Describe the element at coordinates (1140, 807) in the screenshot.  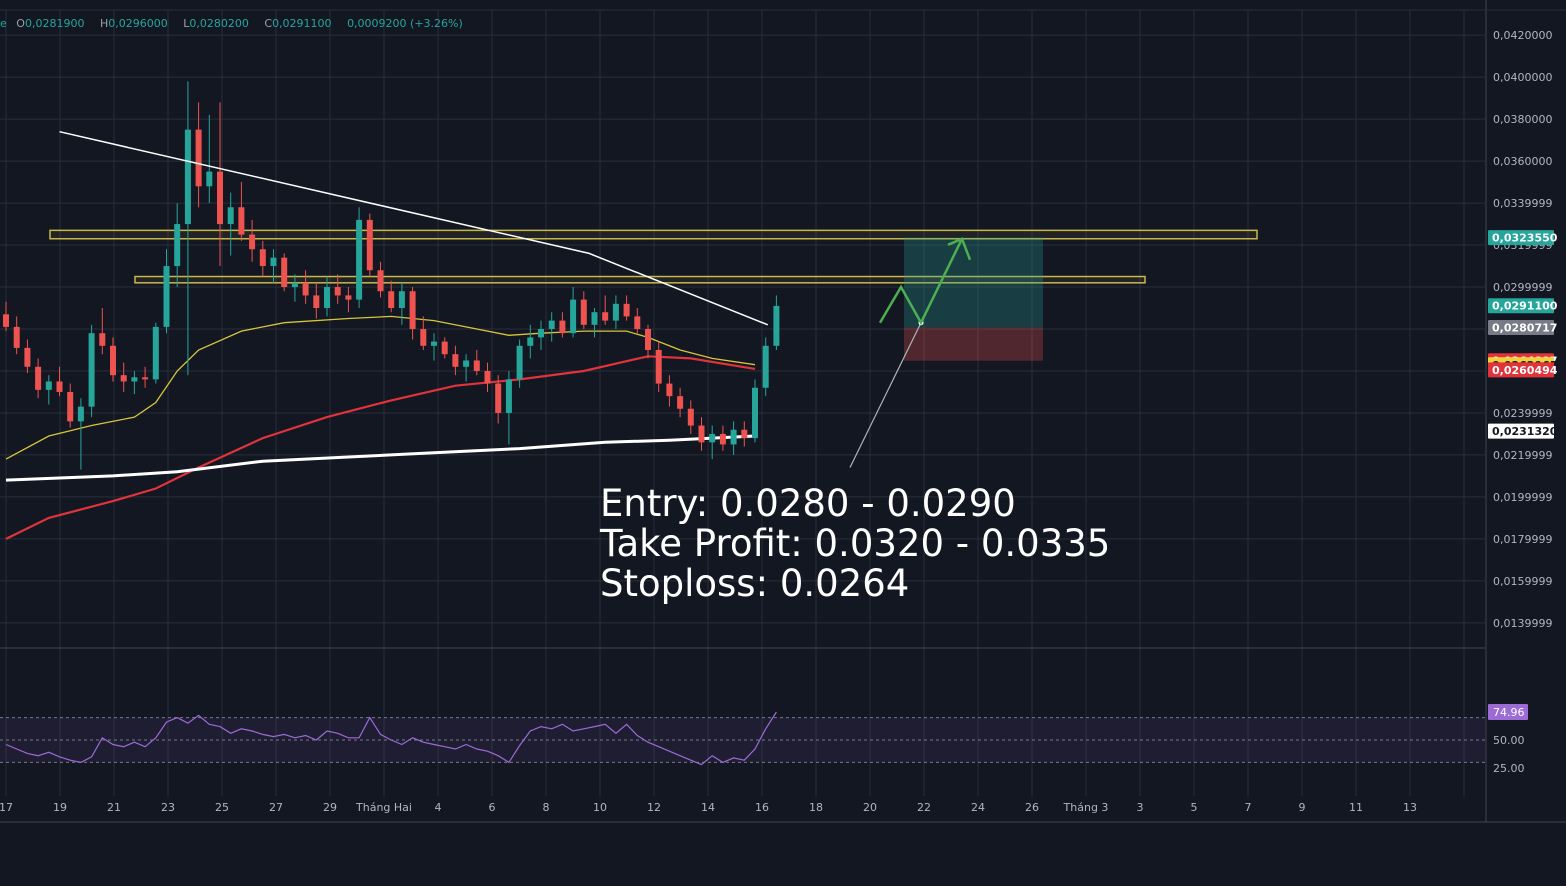
I see `time-tick-label: 3` at that location.